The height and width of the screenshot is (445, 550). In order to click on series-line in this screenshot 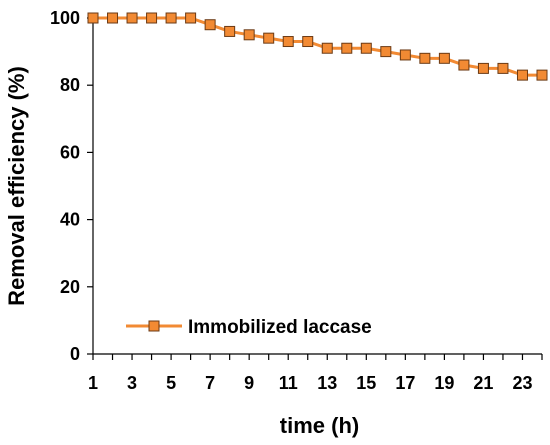, I will do `click(317, 46)`.